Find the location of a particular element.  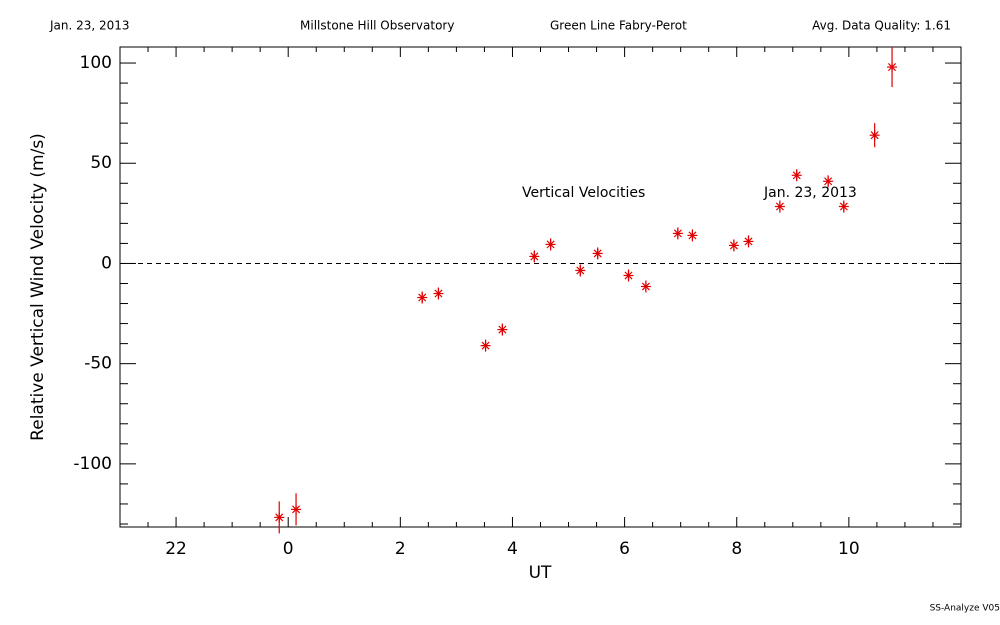

x-tick-label: 22 is located at coordinates (176, 549).